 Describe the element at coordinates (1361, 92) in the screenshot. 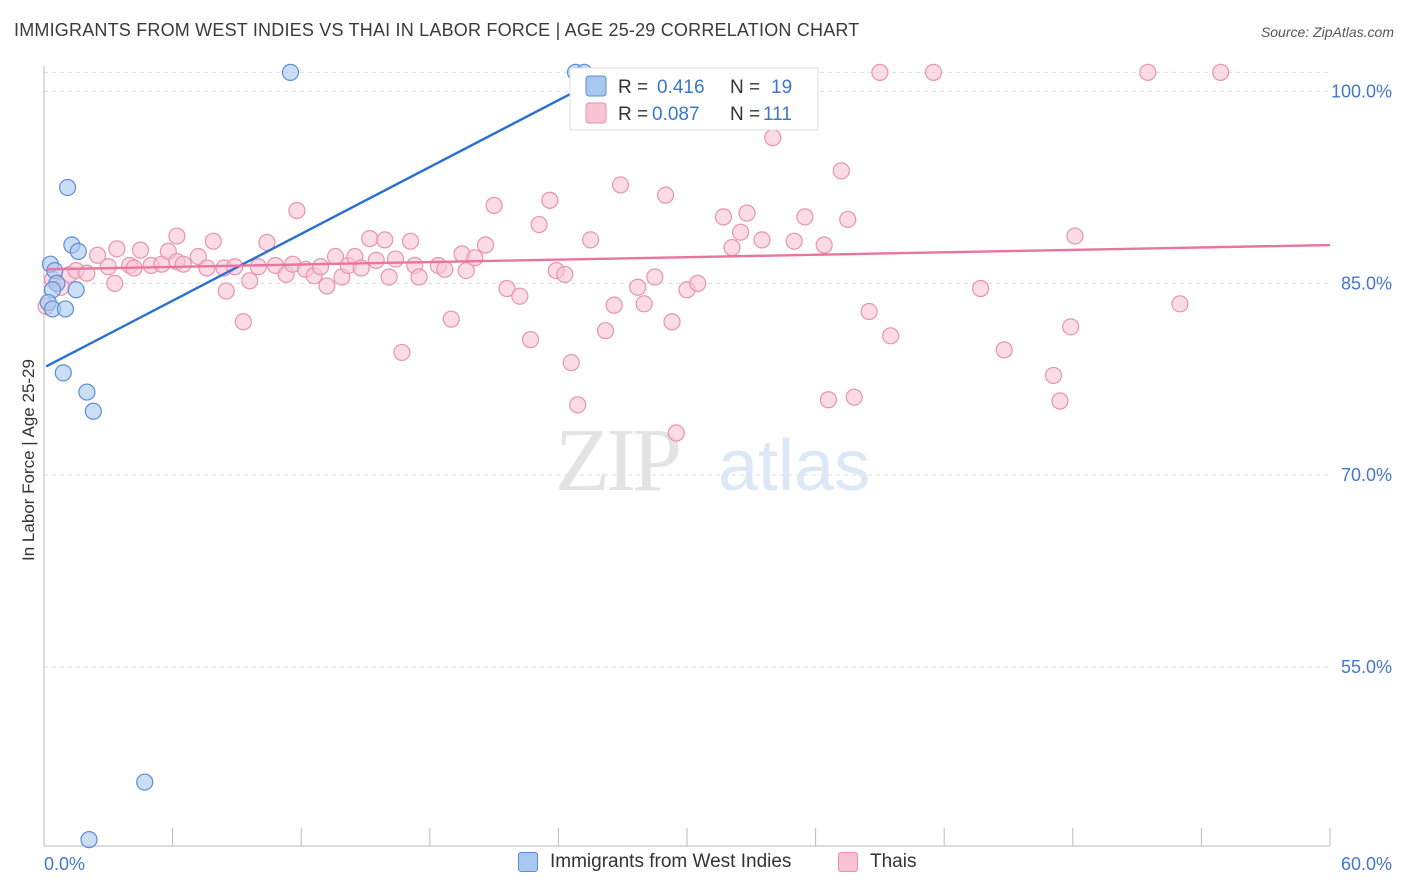

I see `y-tick-label: 100.0%` at that location.